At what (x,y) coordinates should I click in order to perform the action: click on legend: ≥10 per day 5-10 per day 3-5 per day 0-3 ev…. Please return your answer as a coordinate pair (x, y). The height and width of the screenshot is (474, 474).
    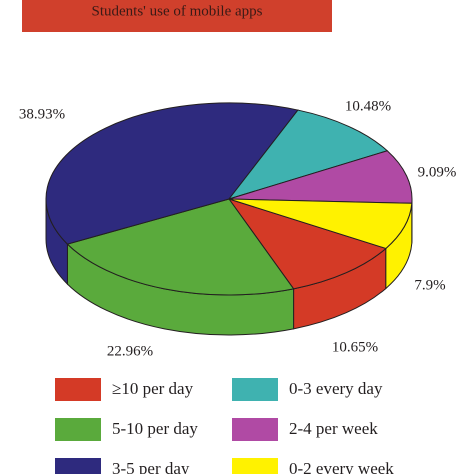
    Looking at the image, I should click on (224, 426).